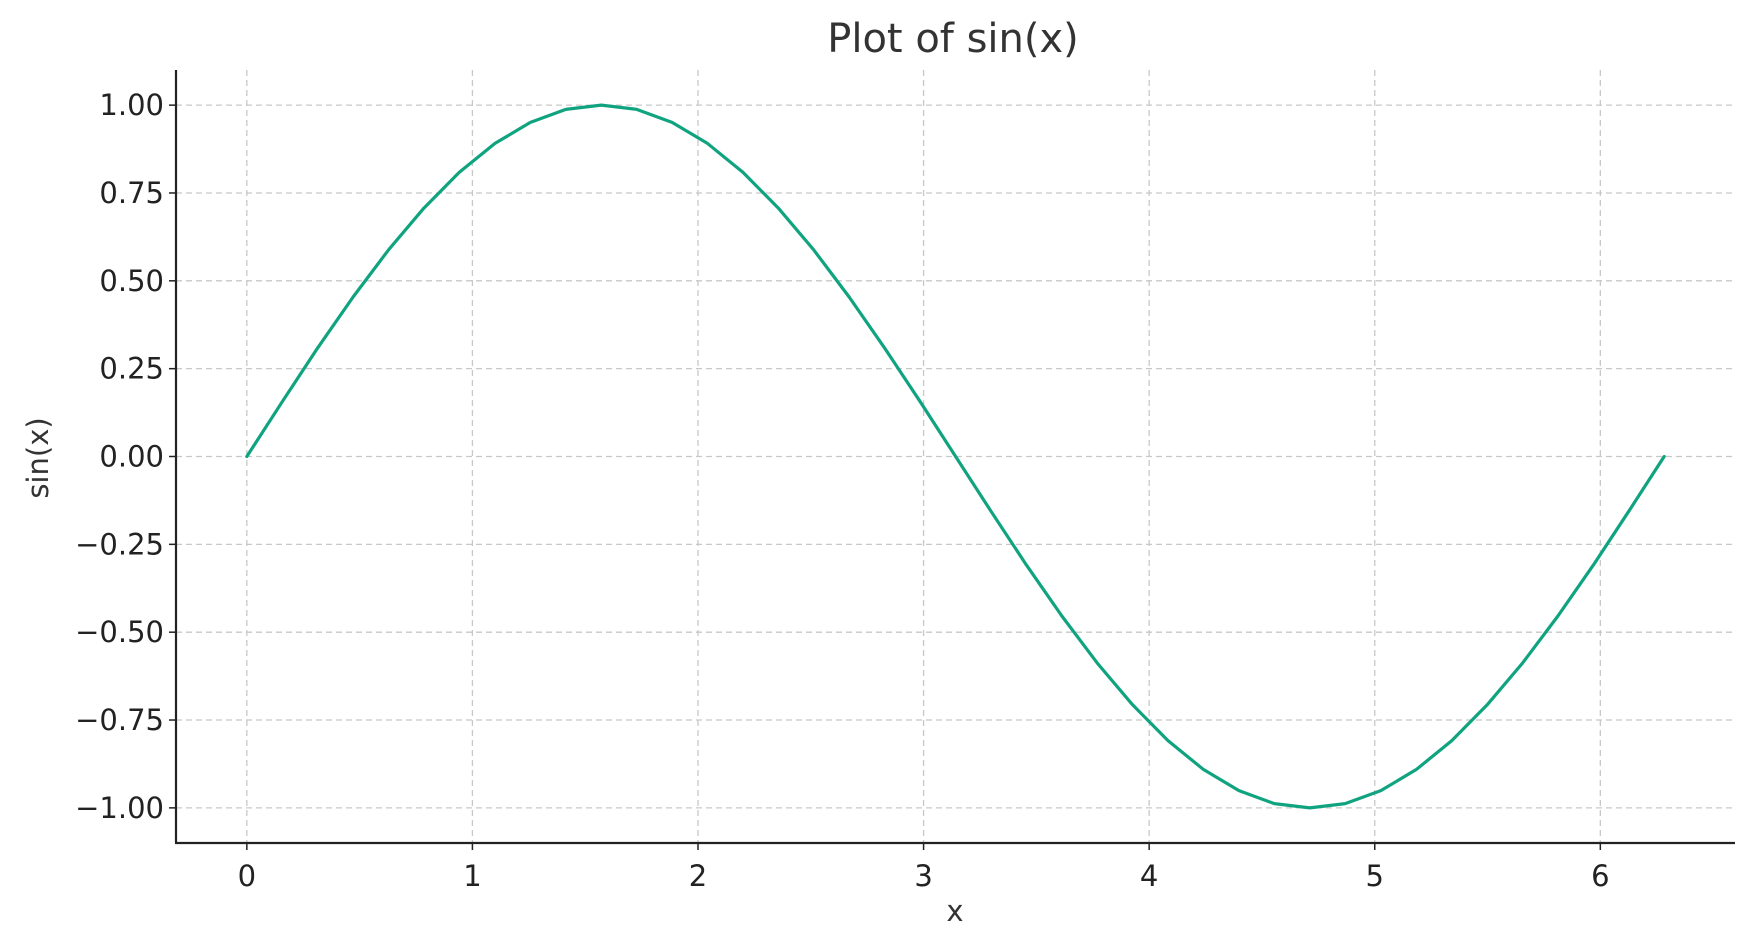 The width and height of the screenshot is (1746, 947). I want to click on y-axis-label: sin(x), so click(38, 457).